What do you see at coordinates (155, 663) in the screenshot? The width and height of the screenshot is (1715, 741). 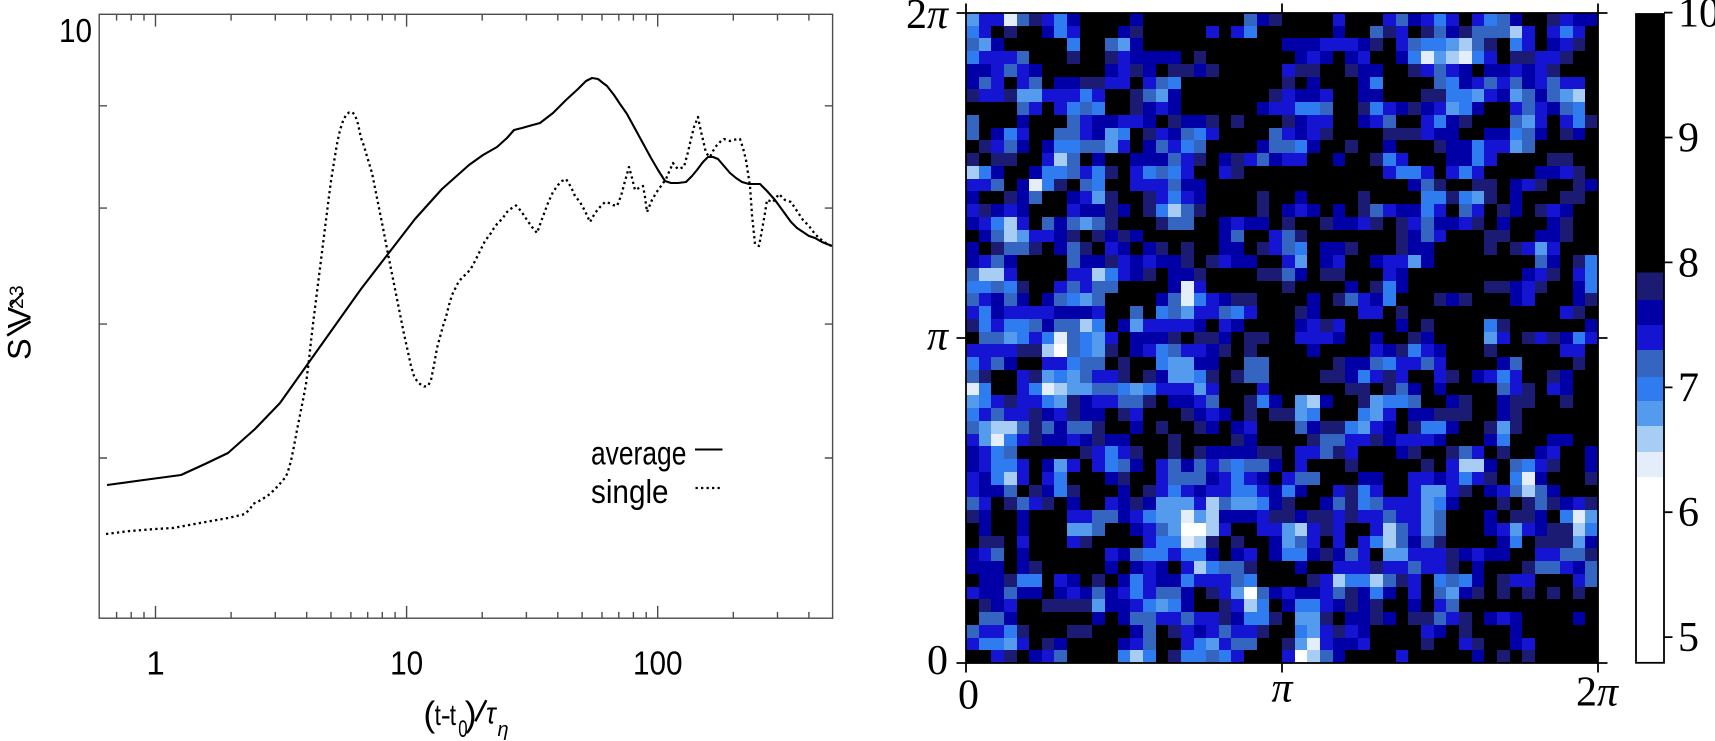 I see `svg-text: 1` at bounding box center [155, 663].